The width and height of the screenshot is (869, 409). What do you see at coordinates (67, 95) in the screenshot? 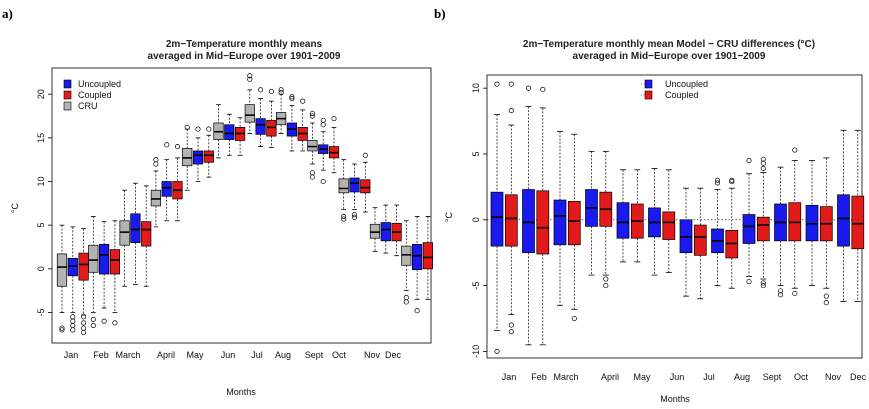
I see `legend-swatch-coupled` at bounding box center [67, 95].